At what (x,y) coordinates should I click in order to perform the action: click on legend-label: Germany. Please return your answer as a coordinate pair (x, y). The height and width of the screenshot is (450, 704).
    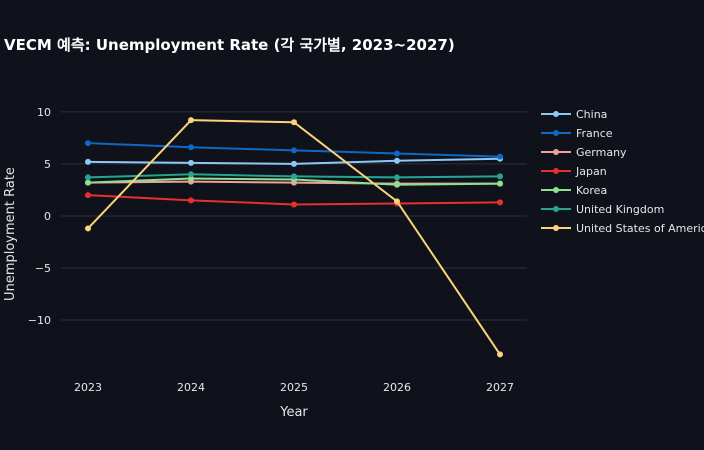
    Looking at the image, I should click on (601, 152).